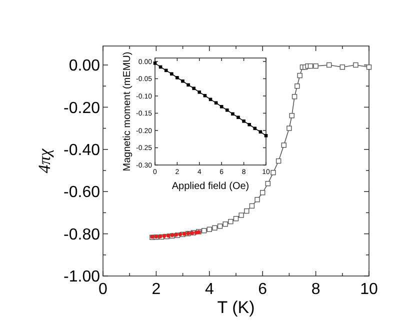 Image resolution: width=415 pixels, height=321 pixels. Describe the element at coordinates (211, 186) in the screenshot. I see `x-axis-title: Applied field (Oe)` at that location.